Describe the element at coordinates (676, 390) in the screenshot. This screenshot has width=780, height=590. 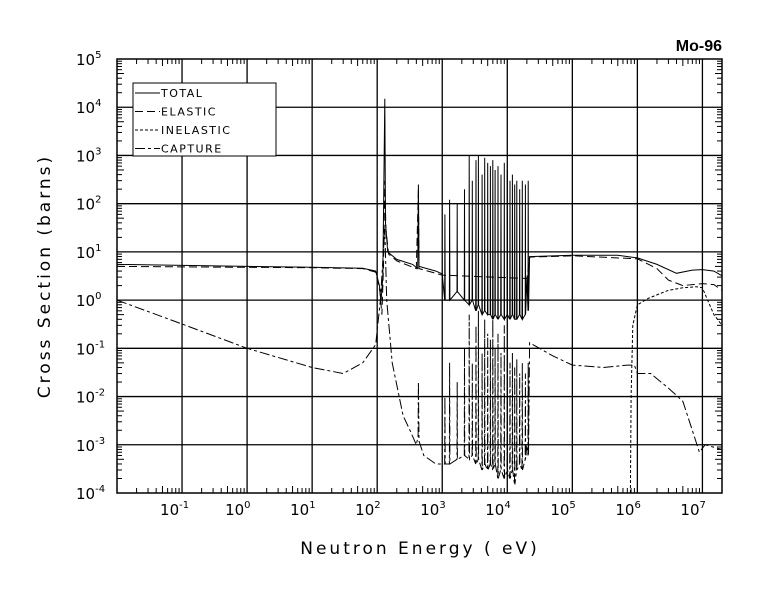
I see `series-inelastic-line` at that location.